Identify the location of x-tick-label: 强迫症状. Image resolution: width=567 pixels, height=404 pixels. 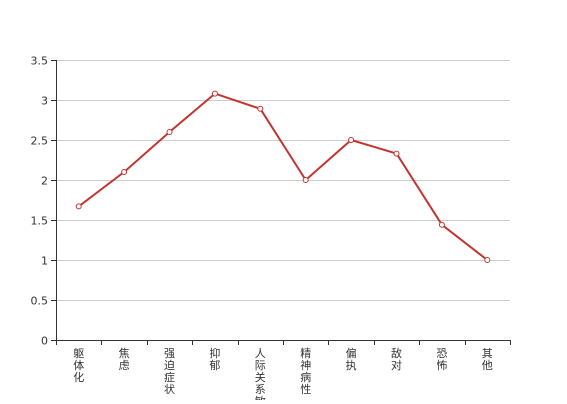
(169, 371).